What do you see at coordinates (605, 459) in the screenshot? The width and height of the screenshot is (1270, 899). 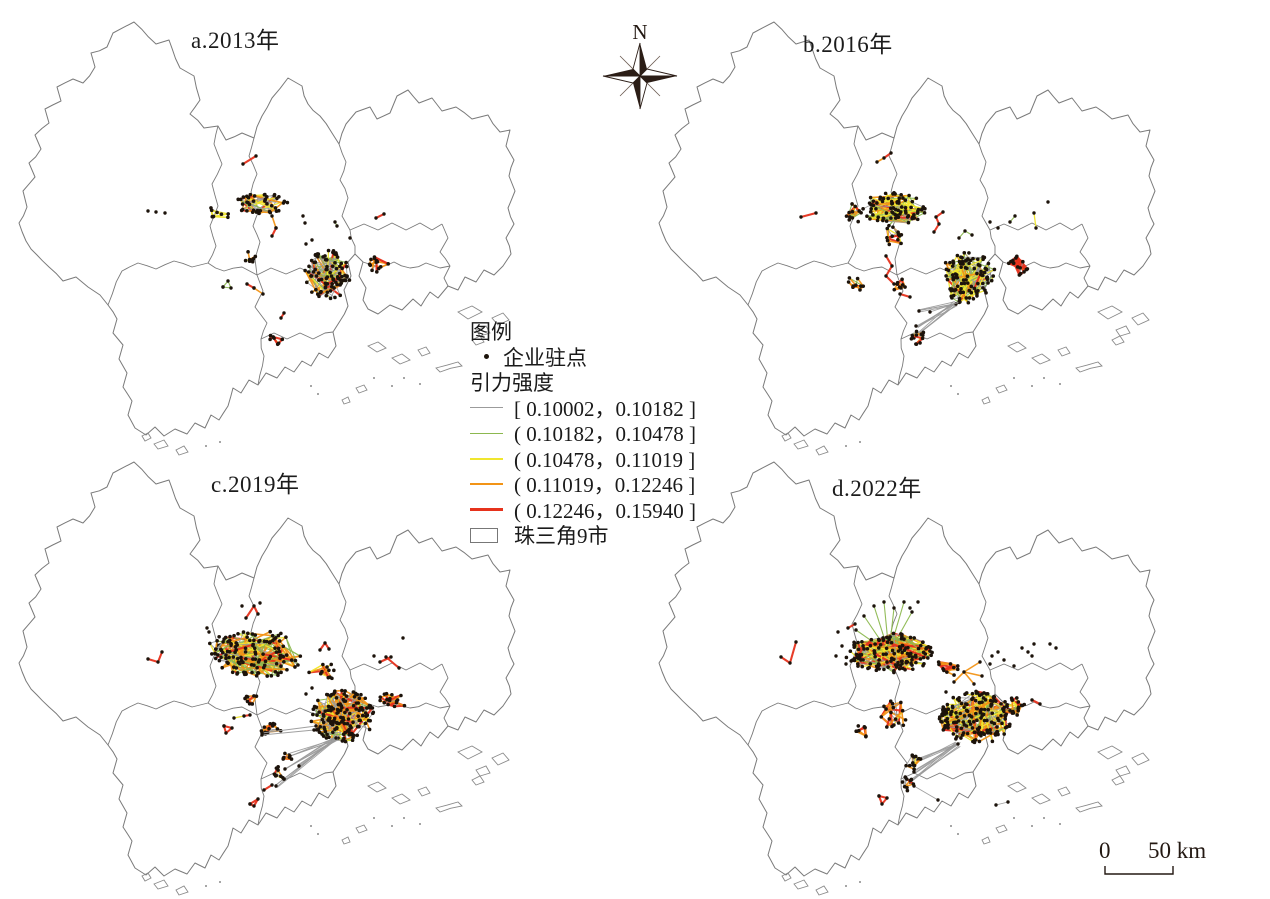 I see `legend-class-range: ( 0.10478，0.11019 ]` at bounding box center [605, 459].